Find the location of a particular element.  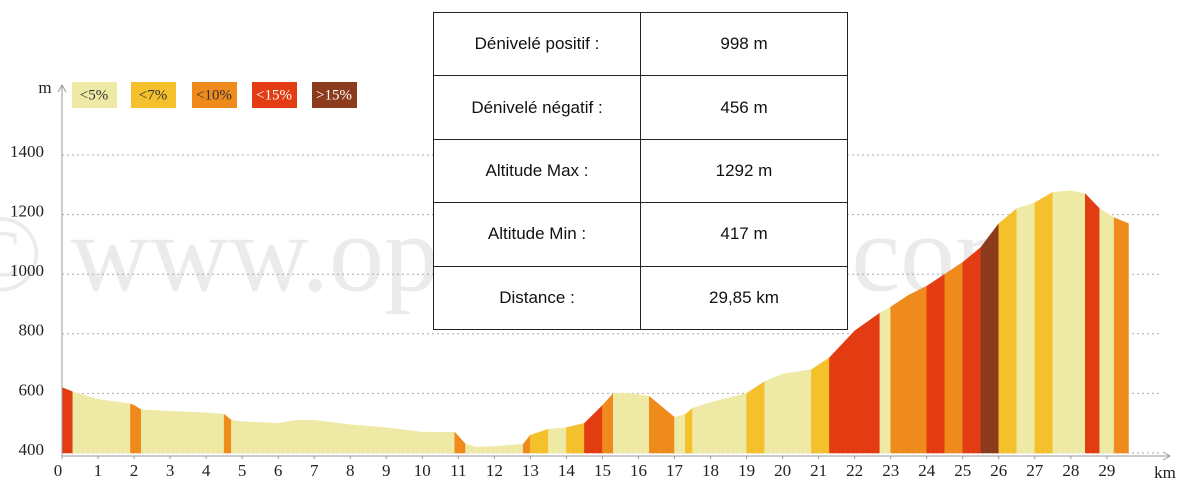

x-tick-label: 16 is located at coordinates (638, 470).